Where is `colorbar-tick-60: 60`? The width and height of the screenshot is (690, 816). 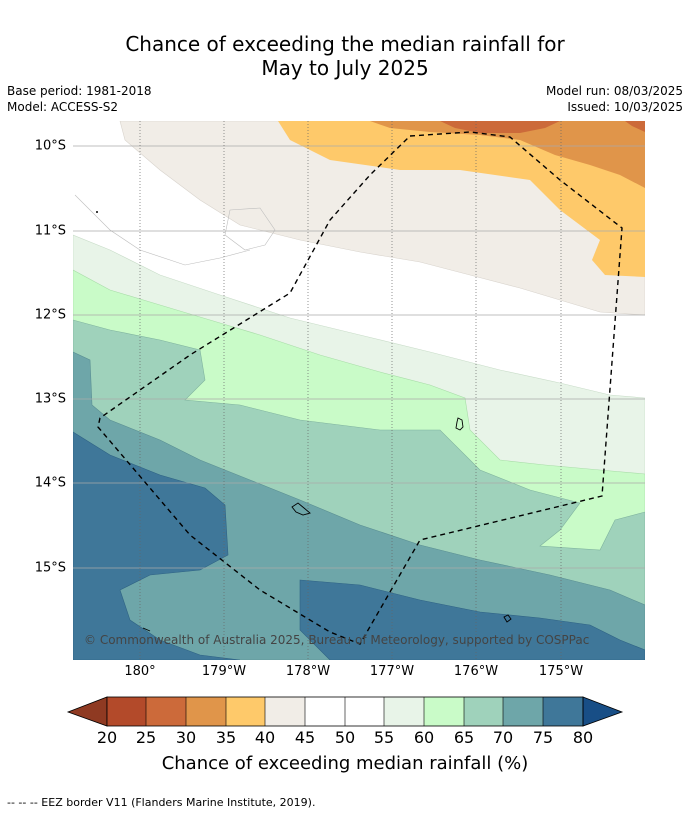
colorbar-tick-60: 60 is located at coordinates (424, 737).